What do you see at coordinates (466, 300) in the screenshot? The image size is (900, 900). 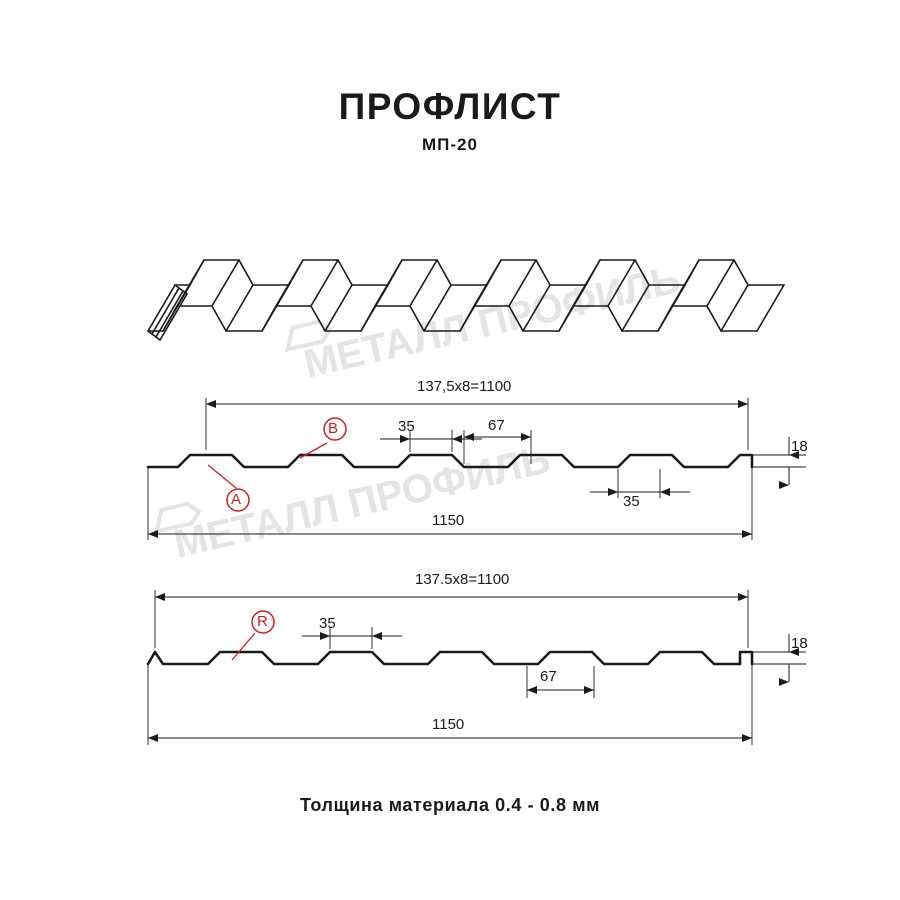 I see `isometric-sheet-view` at bounding box center [466, 300].